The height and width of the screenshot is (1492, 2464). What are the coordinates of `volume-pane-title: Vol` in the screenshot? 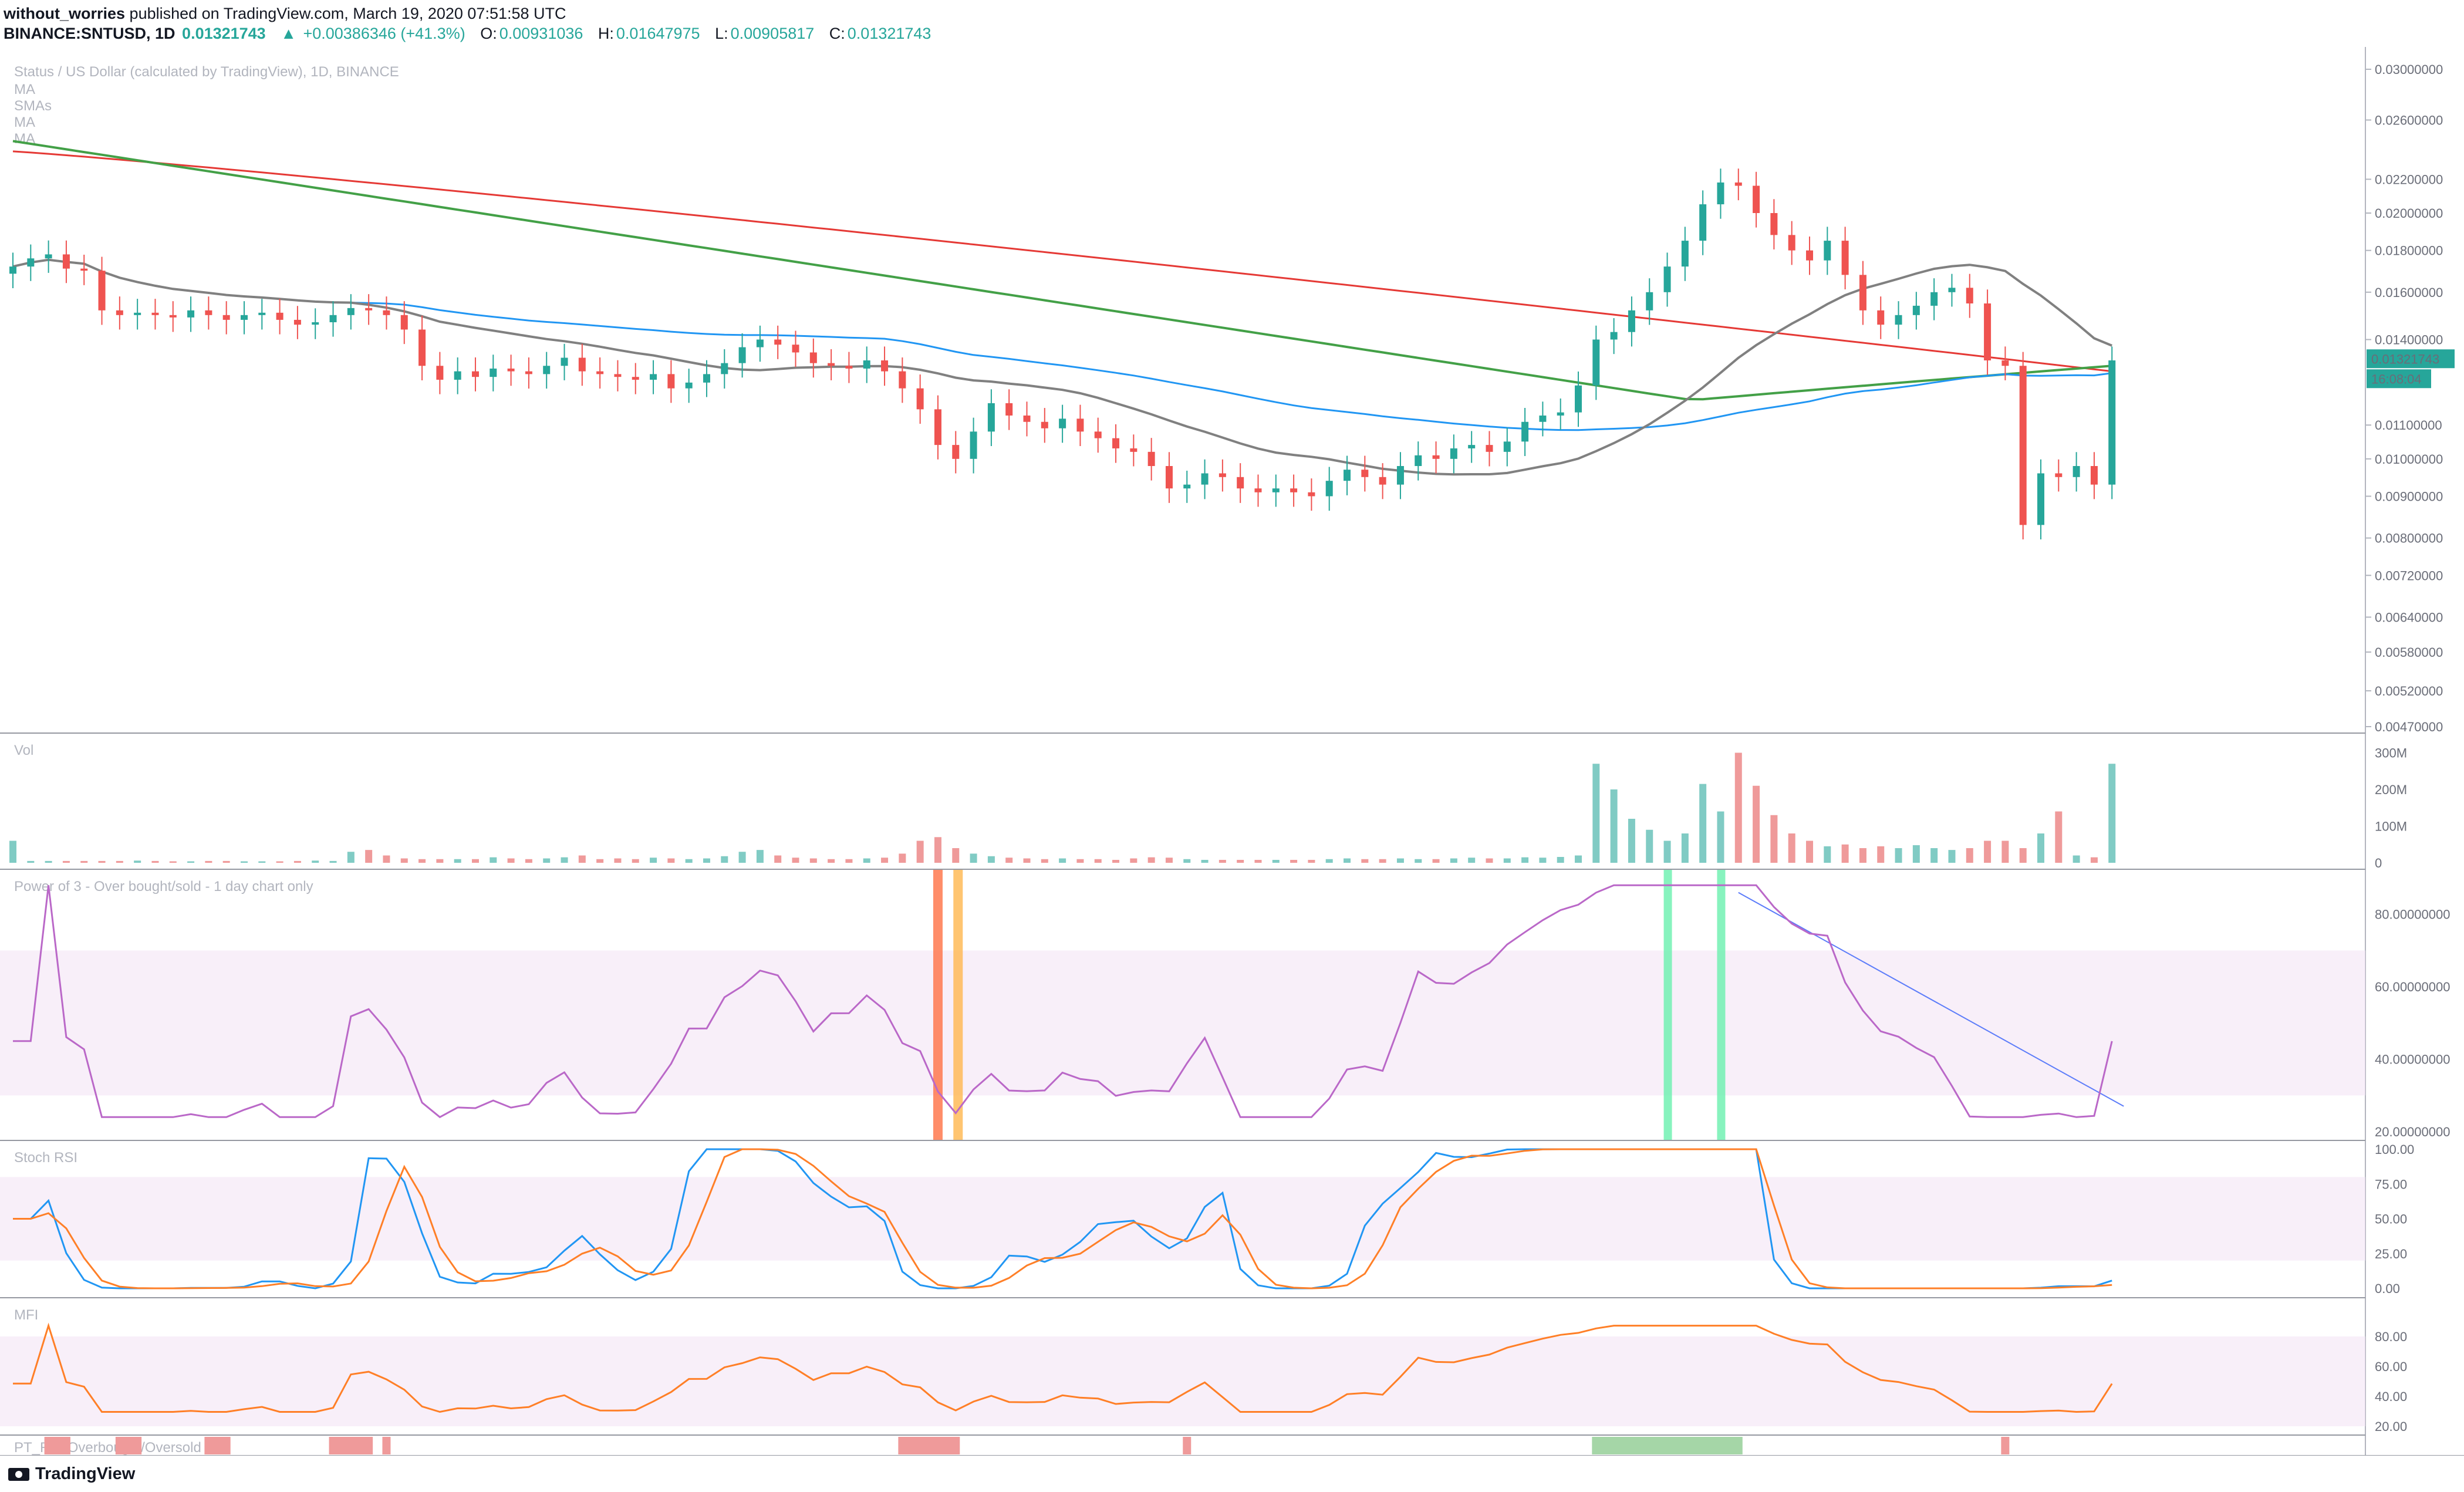 It's located at (23, 750).